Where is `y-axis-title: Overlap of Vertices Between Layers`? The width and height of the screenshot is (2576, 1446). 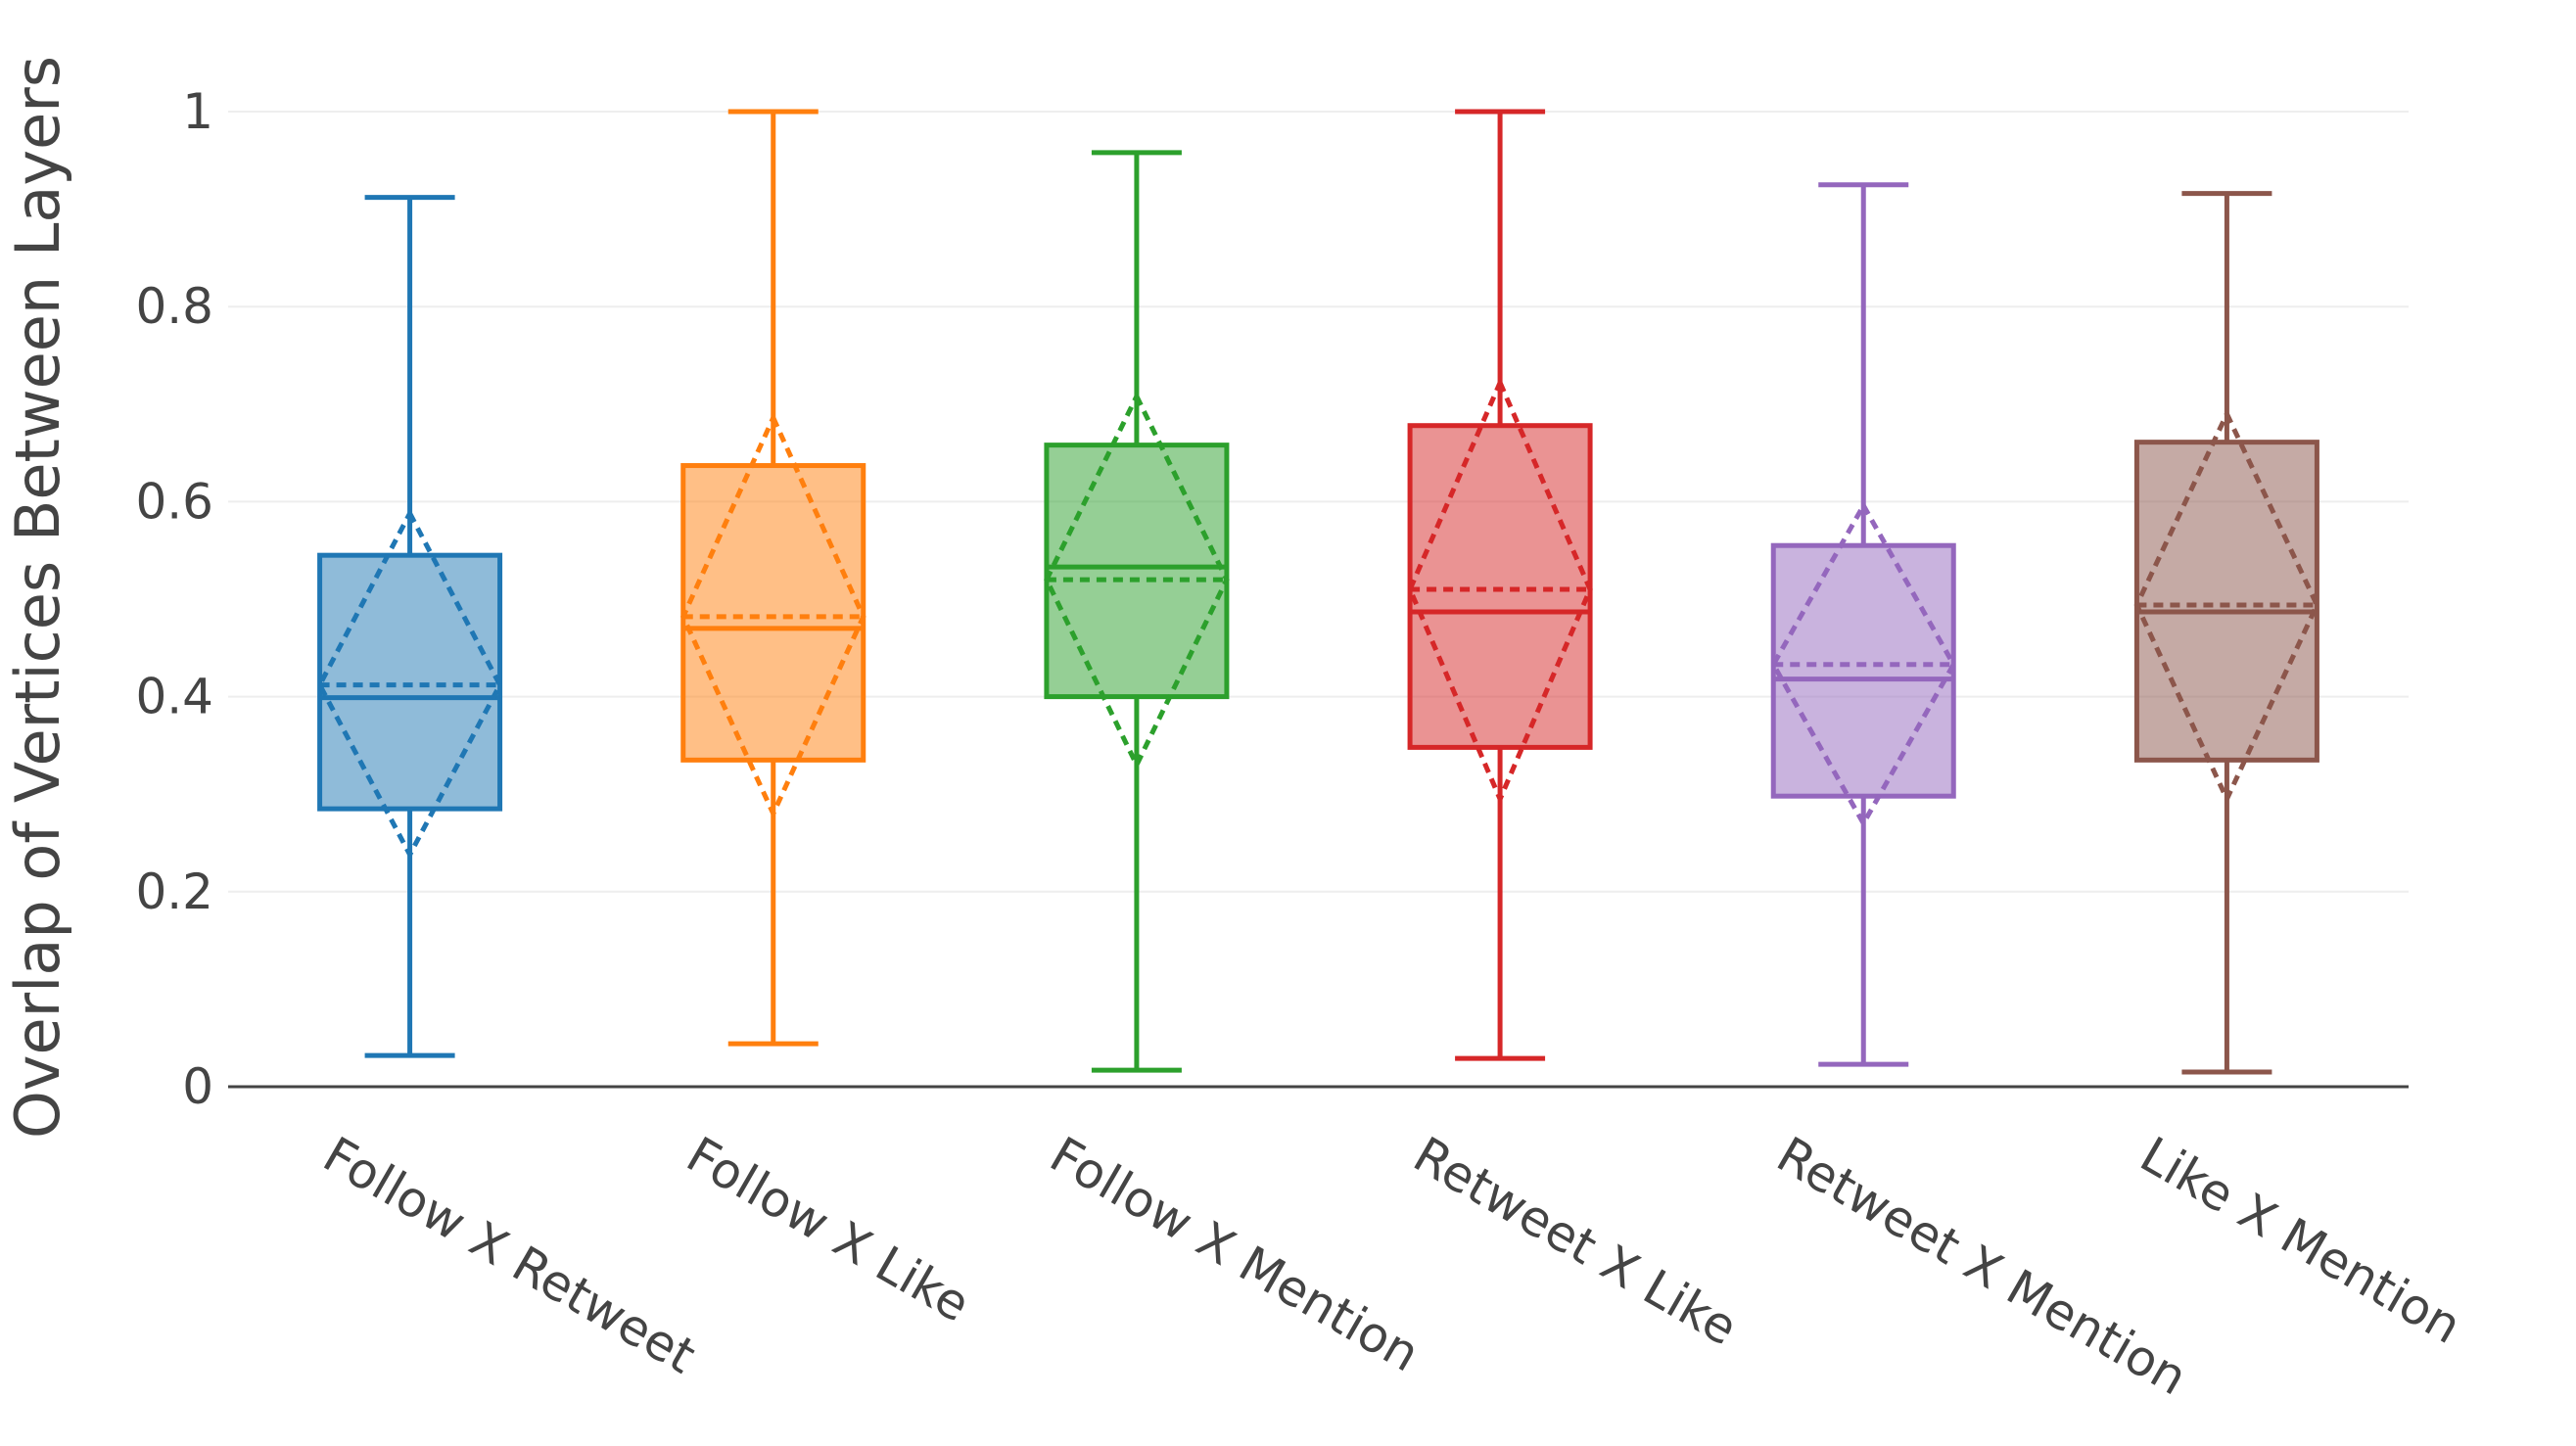 y-axis-title: Overlap of Vertices Between Layers is located at coordinates (37, 597).